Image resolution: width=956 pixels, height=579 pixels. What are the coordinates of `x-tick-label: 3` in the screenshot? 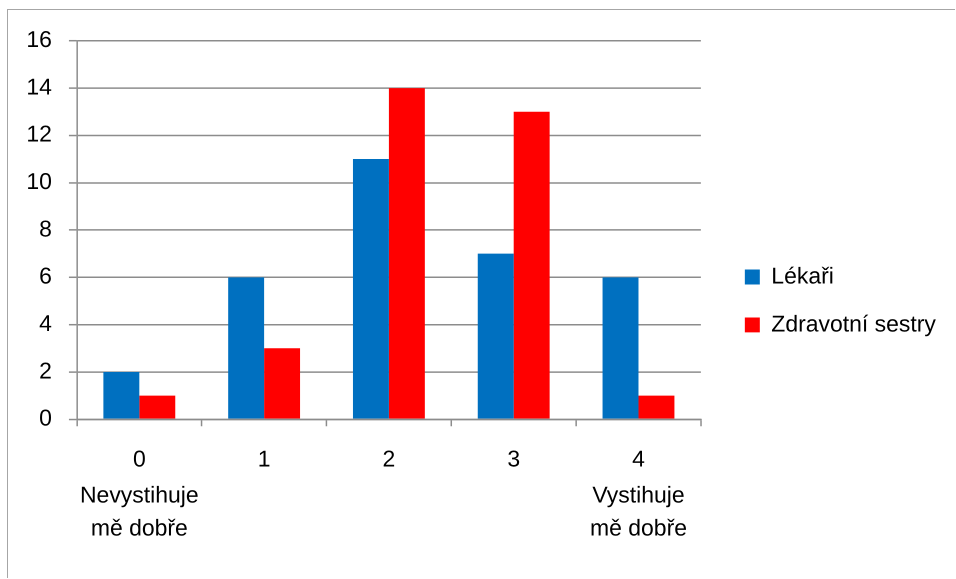 It's located at (513, 458).